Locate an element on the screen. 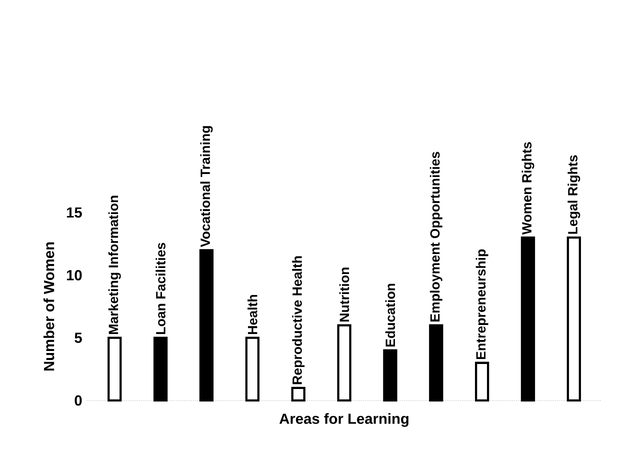  y-tick-label: 10 is located at coordinates (74, 275).